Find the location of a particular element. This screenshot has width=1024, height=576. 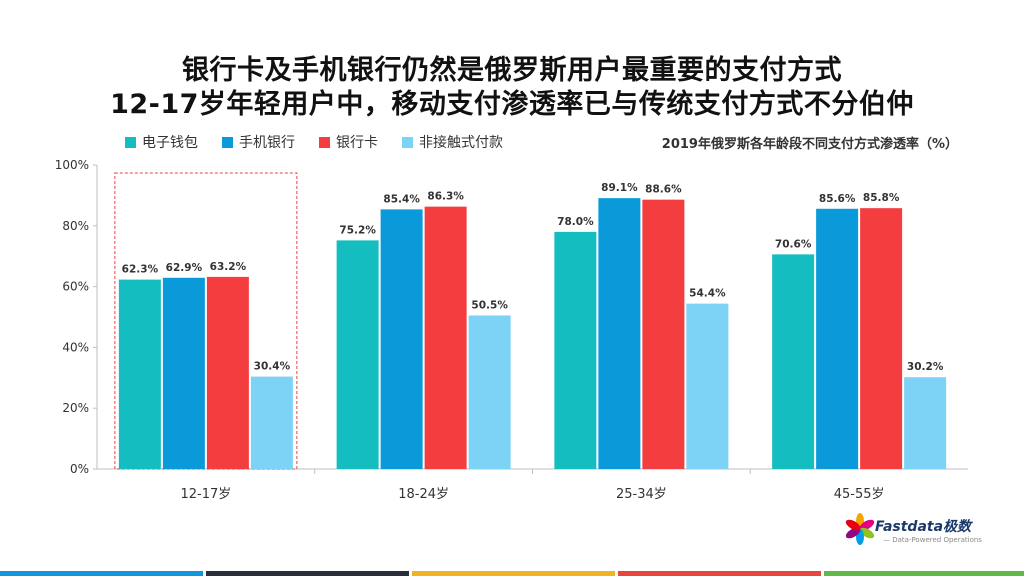

logo-flower-icon is located at coordinates (860, 529).